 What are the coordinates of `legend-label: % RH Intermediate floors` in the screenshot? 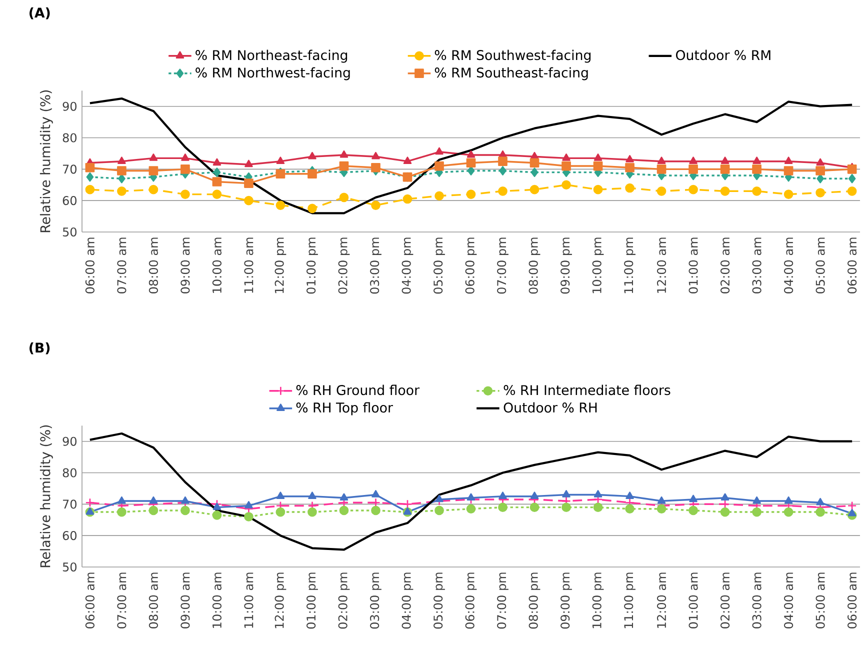 It's located at (587, 390).